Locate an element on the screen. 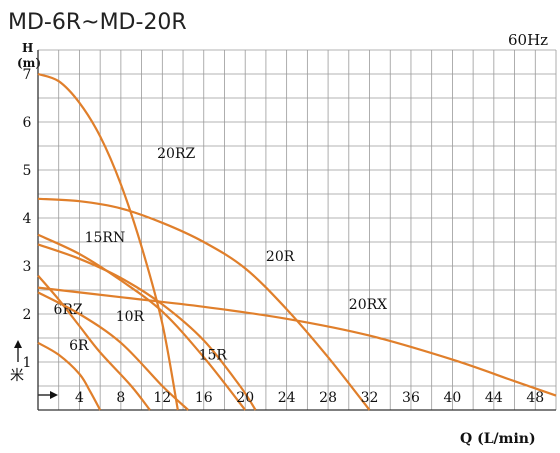 The height and width of the screenshot is (453, 560). y-tick-label: 2 is located at coordinates (27, 315).